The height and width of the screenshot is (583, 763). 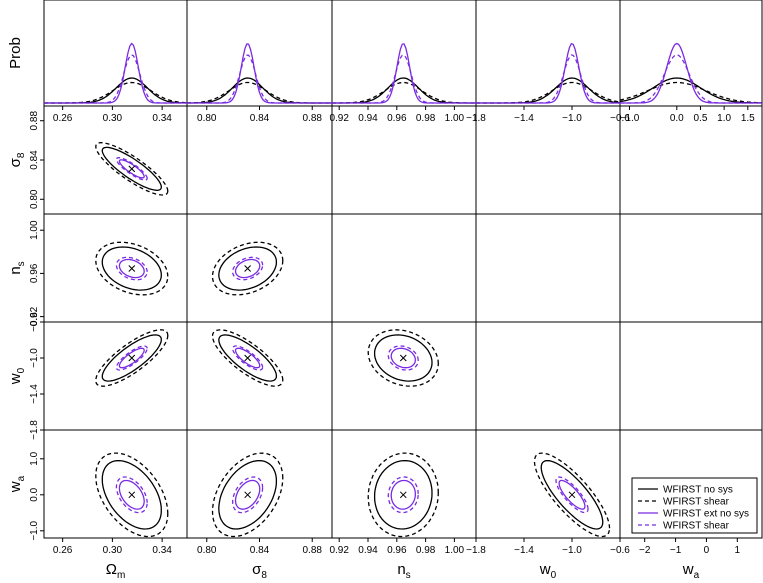 What do you see at coordinates (15, 53) in the screenshot?
I see `diag-ylabel: Prob` at bounding box center [15, 53].